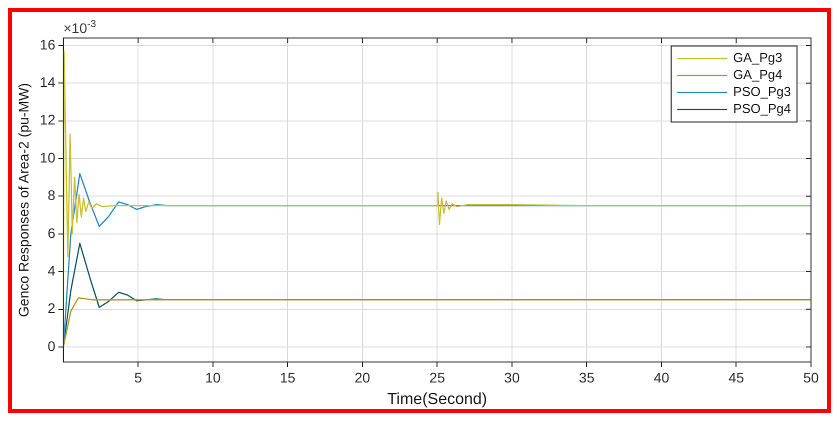 The width and height of the screenshot is (839, 421). Describe the element at coordinates (437, 399) in the screenshot. I see `x-axis-title: Time(Second)` at that location.